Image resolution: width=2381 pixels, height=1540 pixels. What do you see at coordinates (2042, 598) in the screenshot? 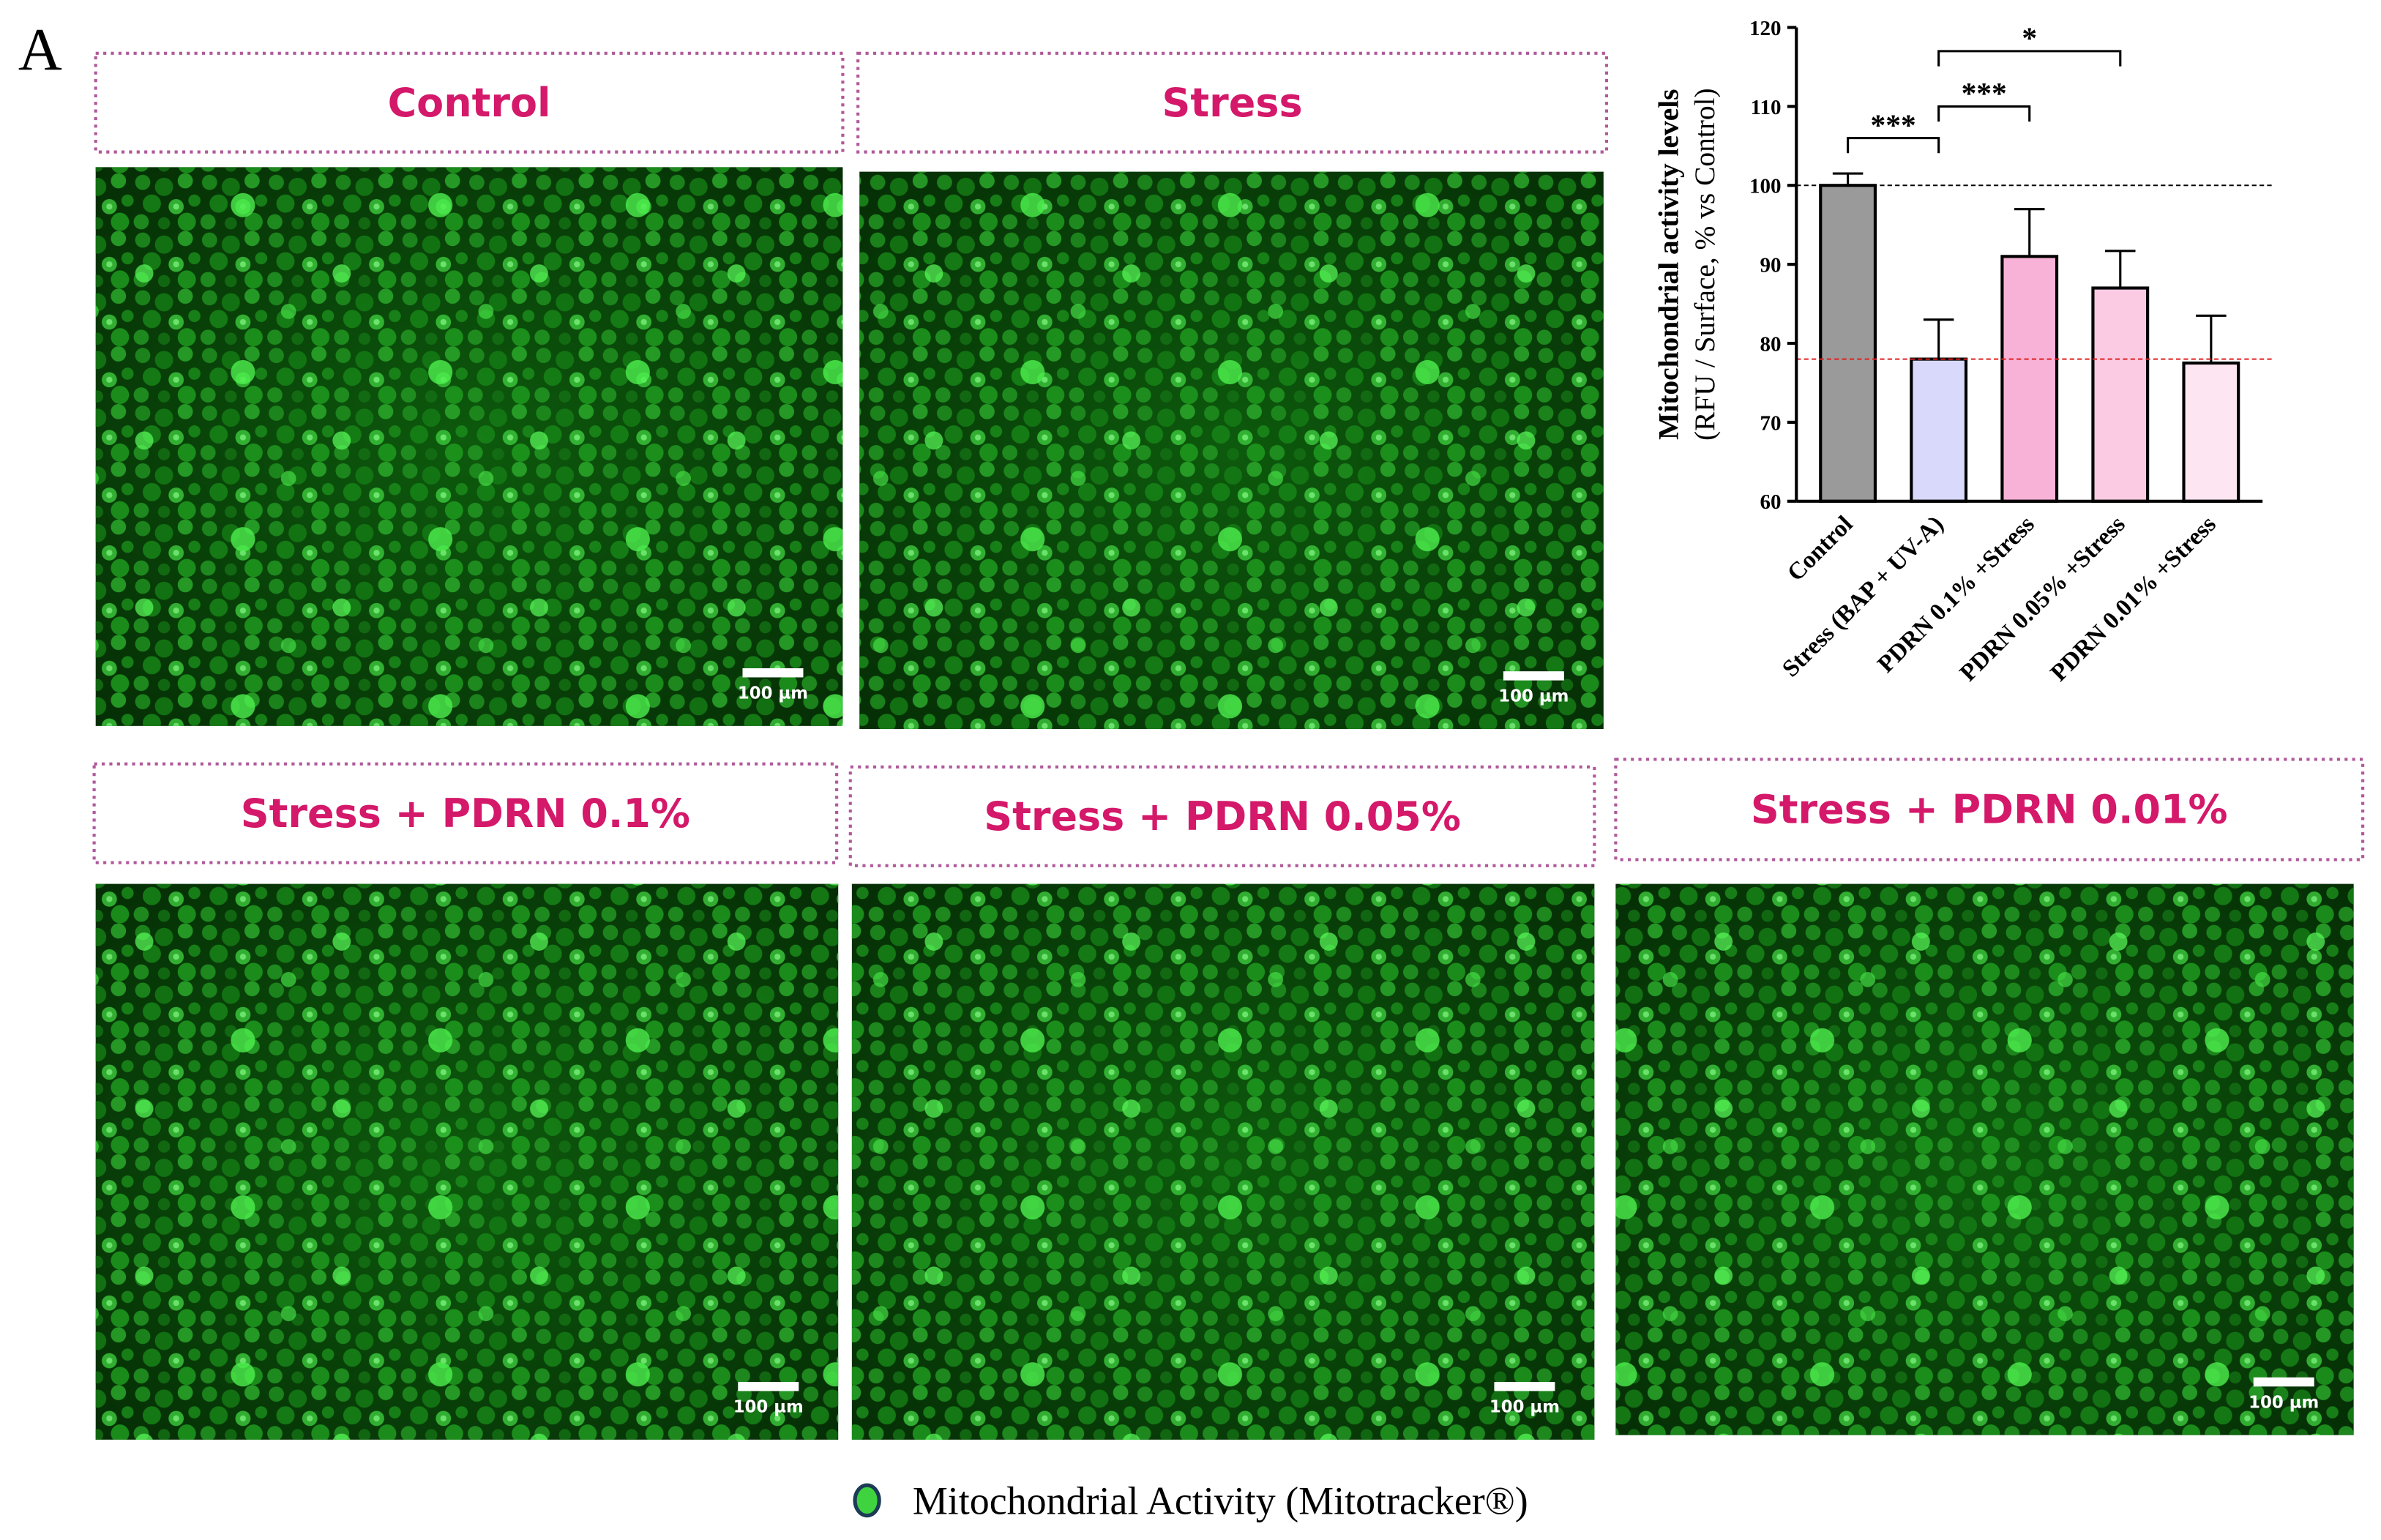
I see `x-tick-label: PDRN 0.05% +Stress` at bounding box center [2042, 598].